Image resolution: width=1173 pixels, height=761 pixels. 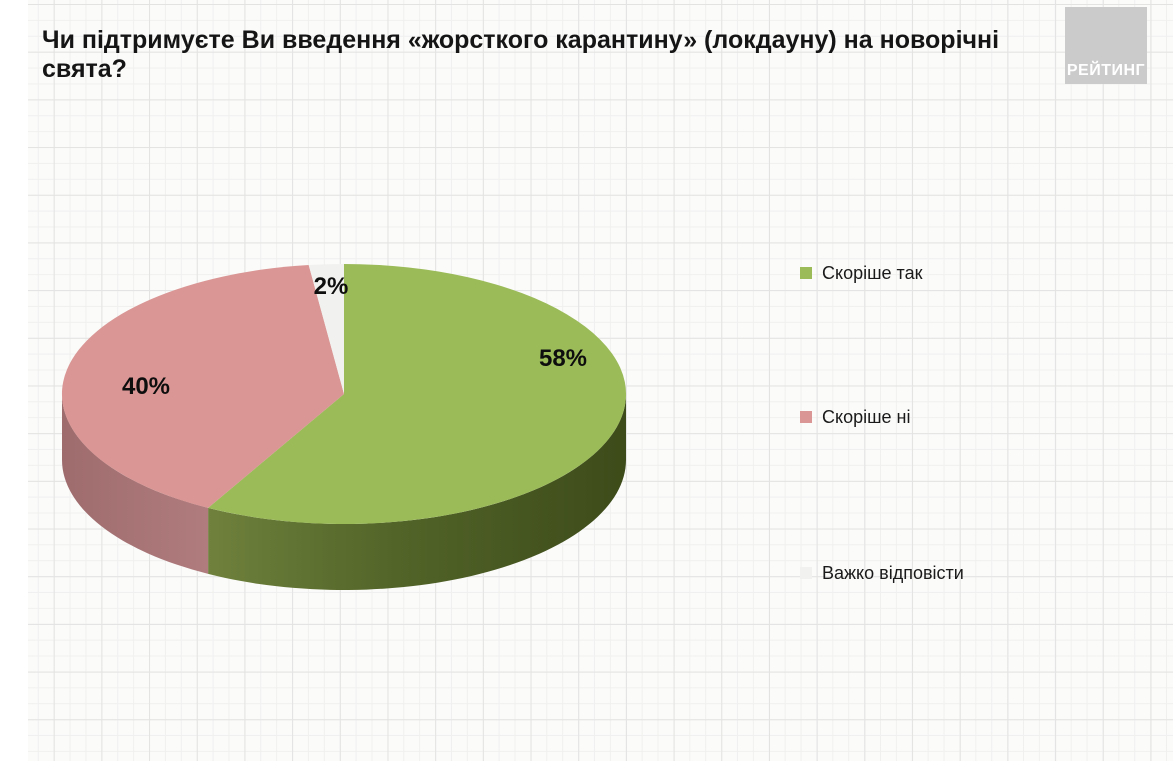 What do you see at coordinates (417, 492) in the screenshot?
I see `pie-side-yes` at bounding box center [417, 492].